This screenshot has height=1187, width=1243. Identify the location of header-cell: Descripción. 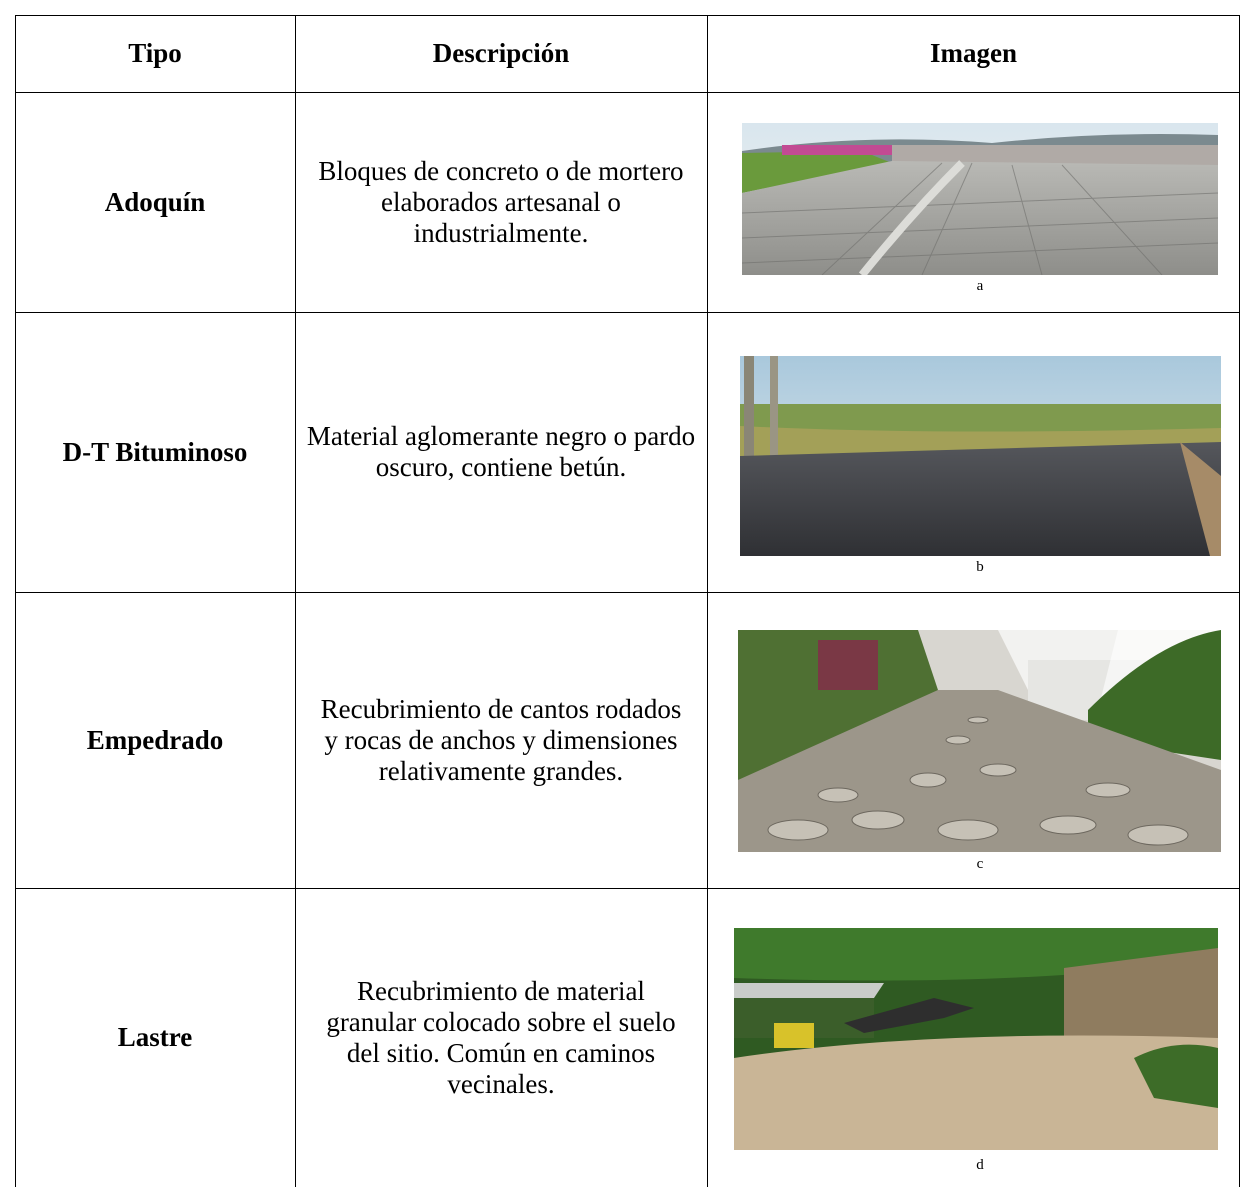
(501, 53).